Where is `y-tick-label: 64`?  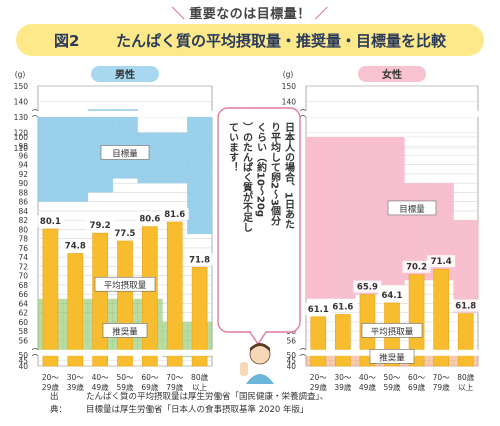
y-tick-label: 64 is located at coordinates (23, 303).